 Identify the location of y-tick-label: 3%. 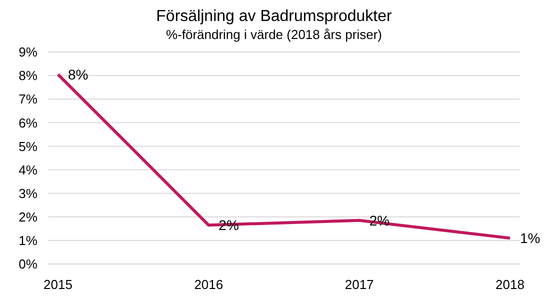
(28, 193).